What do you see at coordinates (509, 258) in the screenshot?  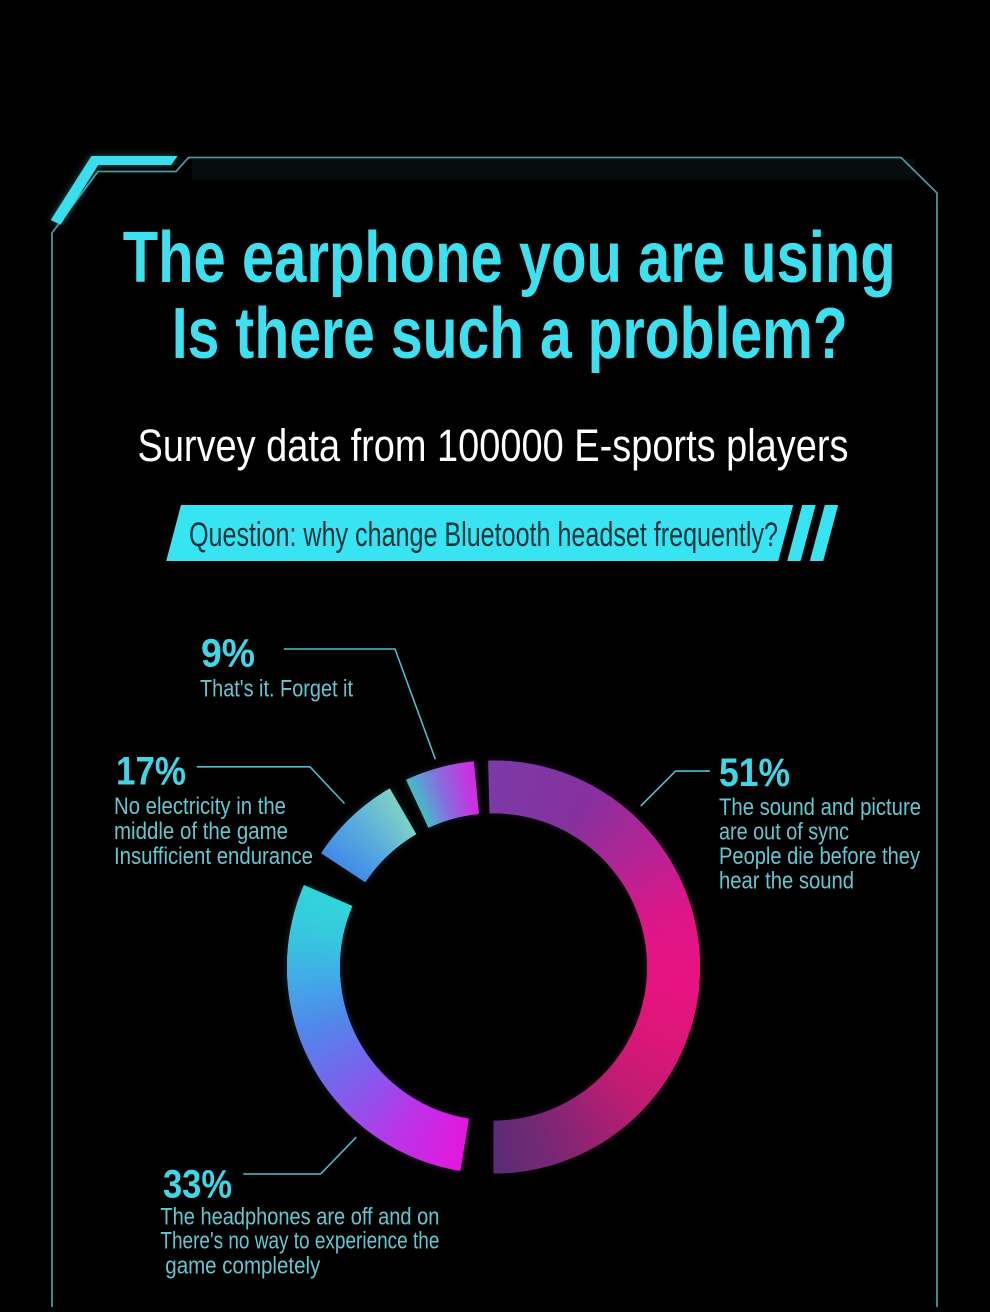 I see `svg-text: The earphone you are using` at bounding box center [509, 258].